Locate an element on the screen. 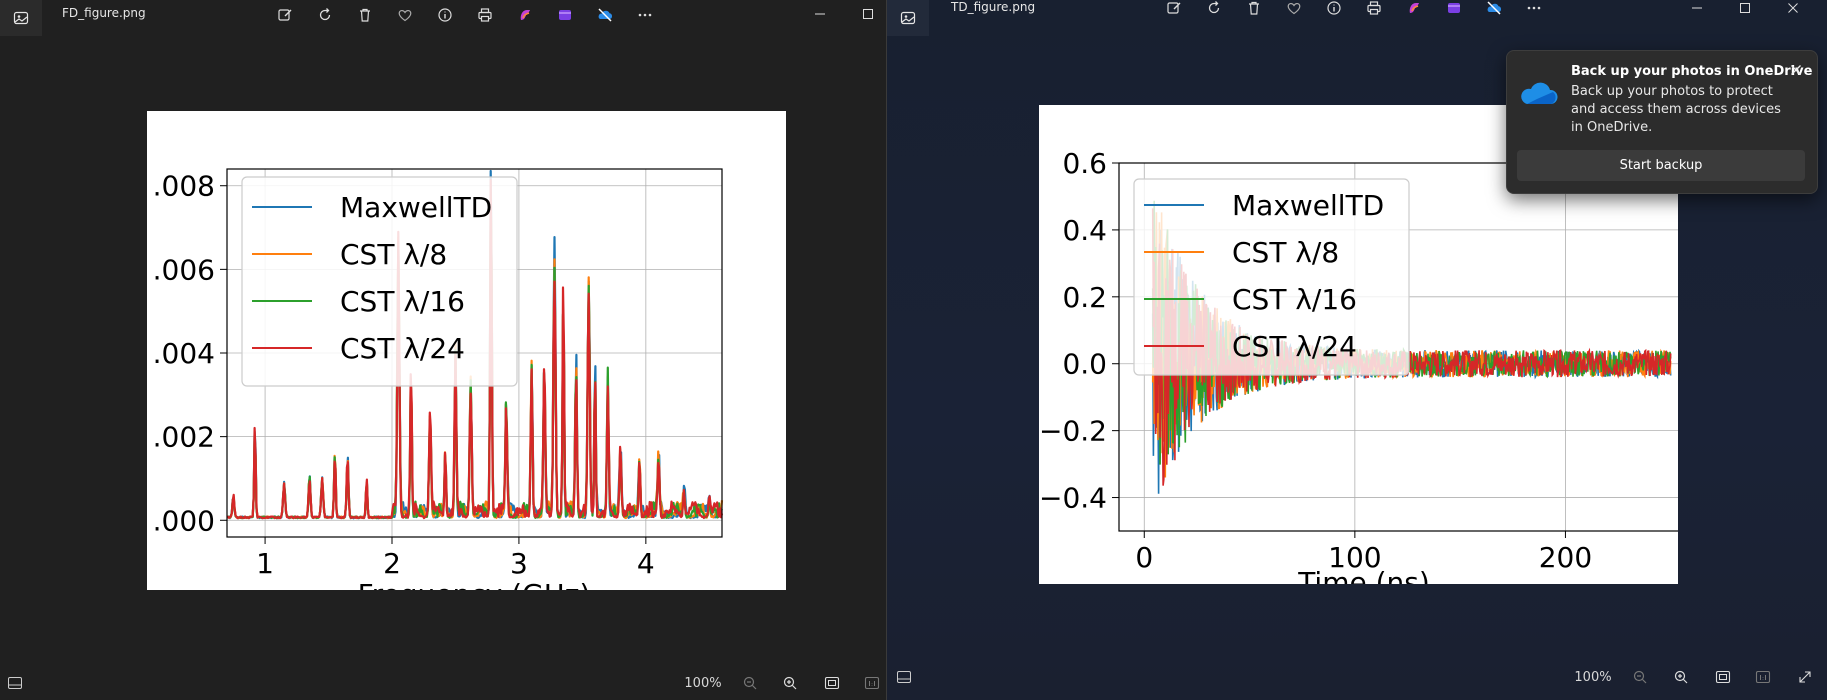 The width and height of the screenshot is (1827, 700). fd-y-tick-labels: .000 .002 .004 .006 .008 is located at coordinates (190, 353).